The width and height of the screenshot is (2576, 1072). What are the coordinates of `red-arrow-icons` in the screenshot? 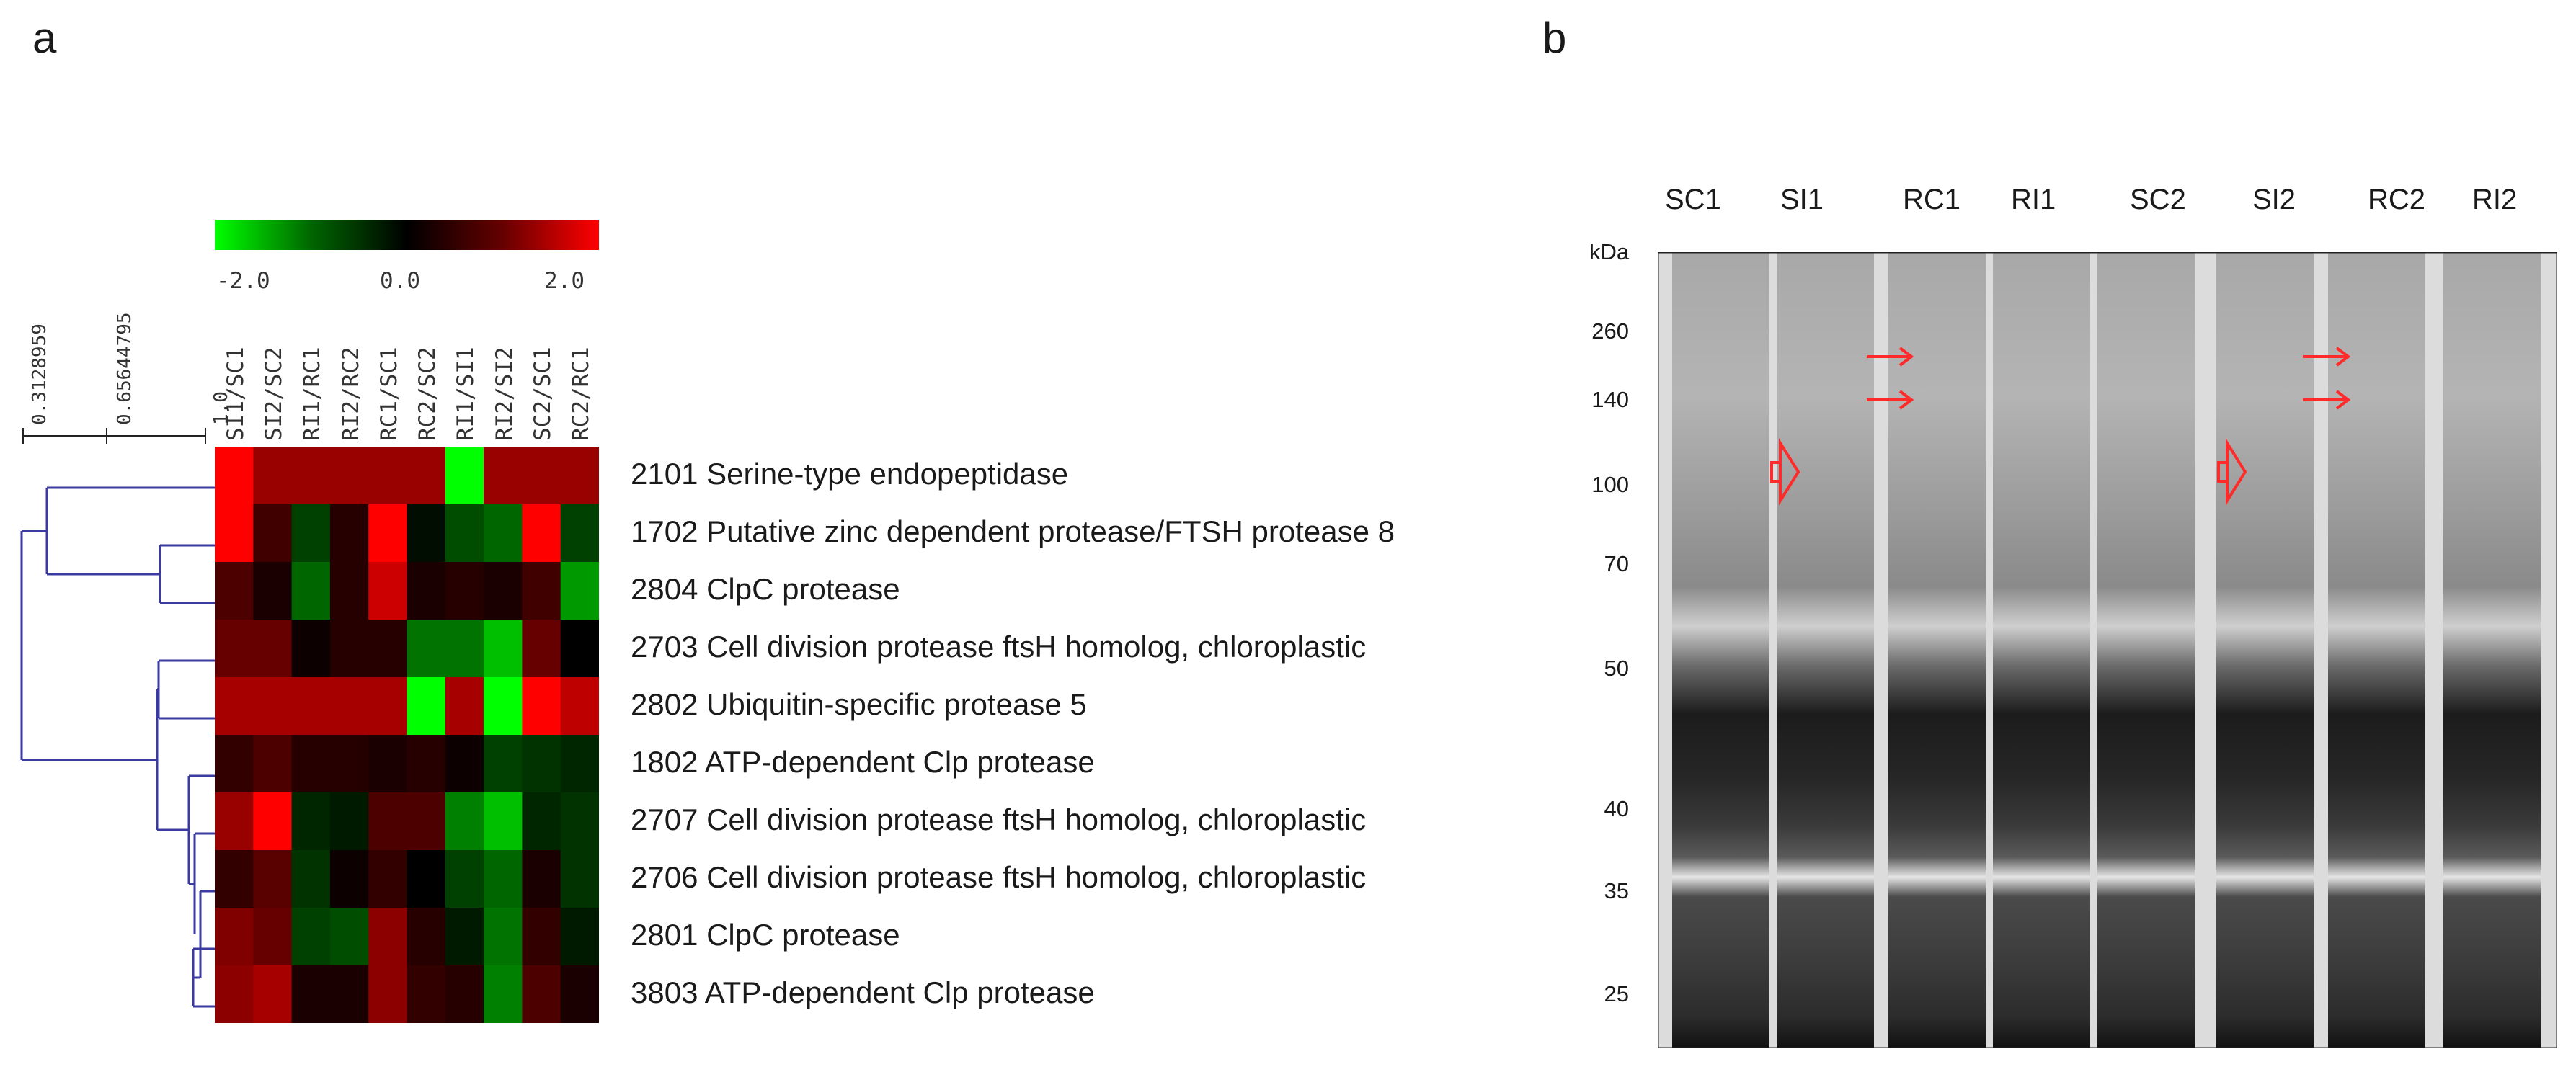 It's located at (2060, 426).